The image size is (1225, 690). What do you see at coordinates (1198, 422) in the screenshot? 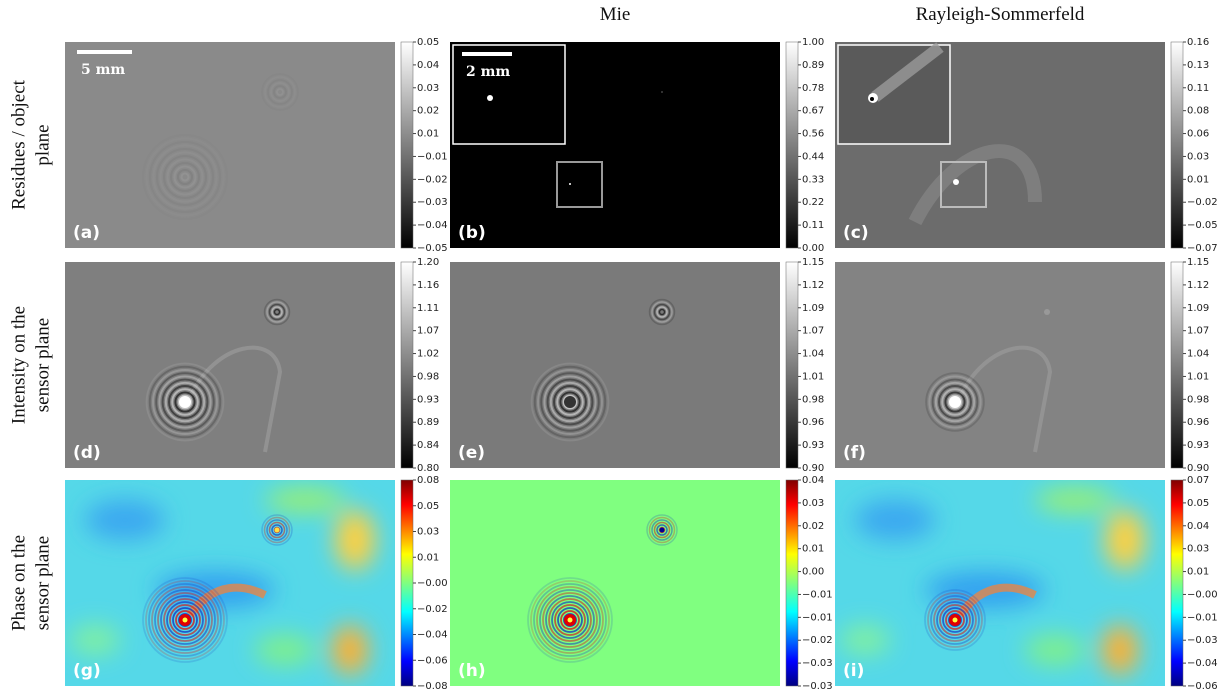
I see `colorbar-label: 0.96` at bounding box center [1198, 422].